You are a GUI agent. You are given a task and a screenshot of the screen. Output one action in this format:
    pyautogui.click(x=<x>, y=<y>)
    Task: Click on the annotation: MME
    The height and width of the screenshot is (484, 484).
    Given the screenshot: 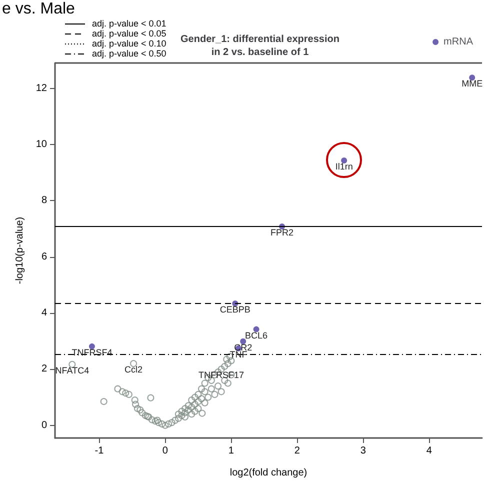 What is the action you would take?
    pyautogui.click(x=472, y=83)
    